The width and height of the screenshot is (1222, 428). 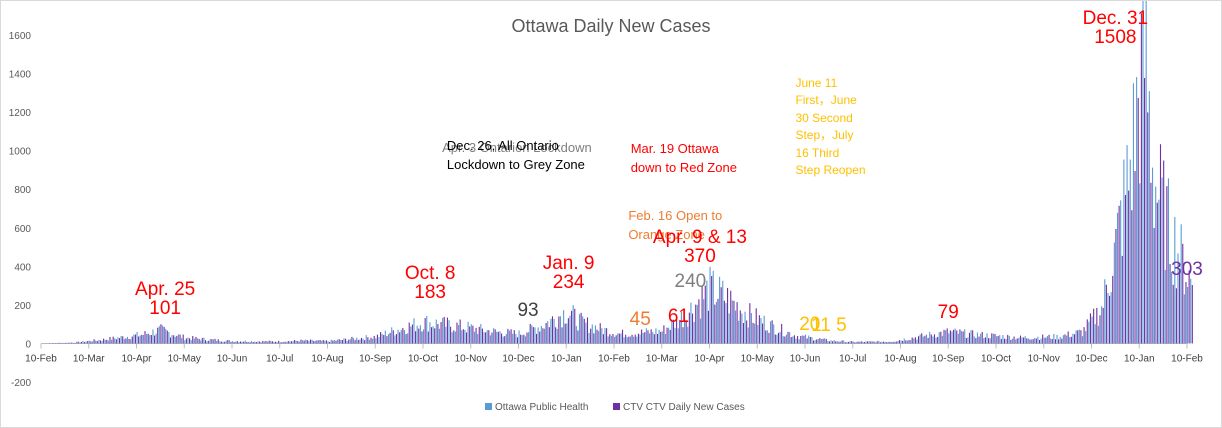 I want to click on chart-title: Ottawa Daily New Cases, so click(x=610, y=26).